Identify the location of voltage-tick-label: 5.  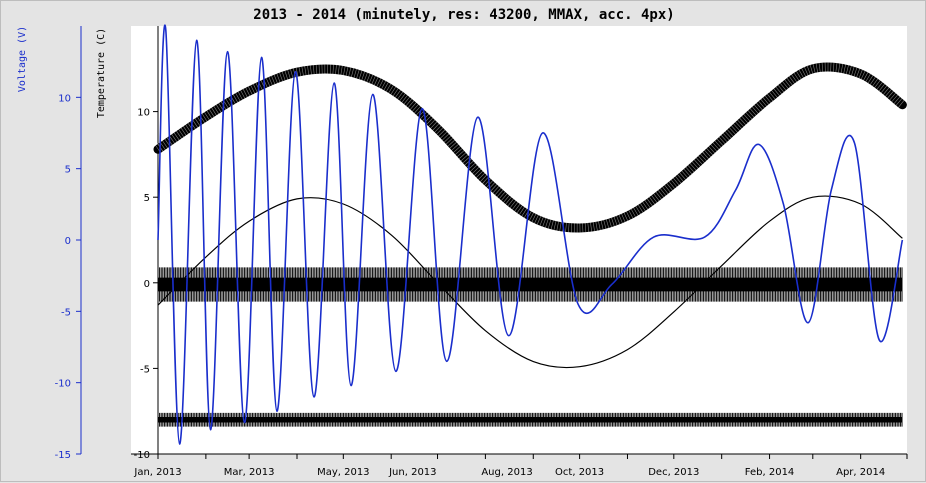
(68, 170).